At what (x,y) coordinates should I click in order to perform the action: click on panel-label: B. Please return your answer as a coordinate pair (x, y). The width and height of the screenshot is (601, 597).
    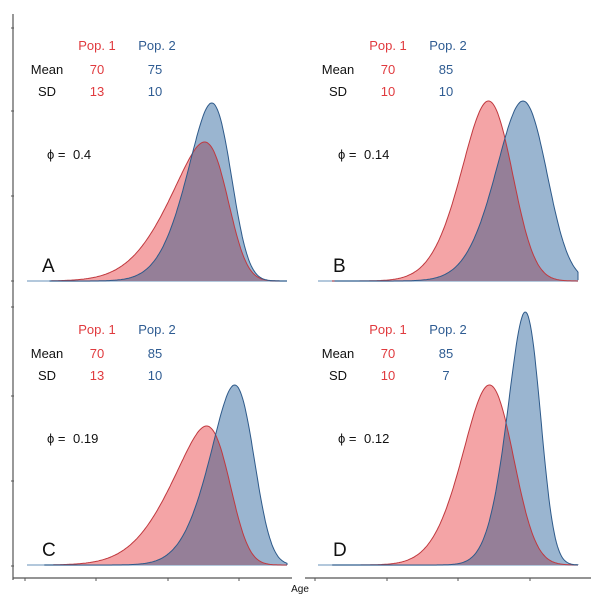
    Looking at the image, I should click on (339, 266).